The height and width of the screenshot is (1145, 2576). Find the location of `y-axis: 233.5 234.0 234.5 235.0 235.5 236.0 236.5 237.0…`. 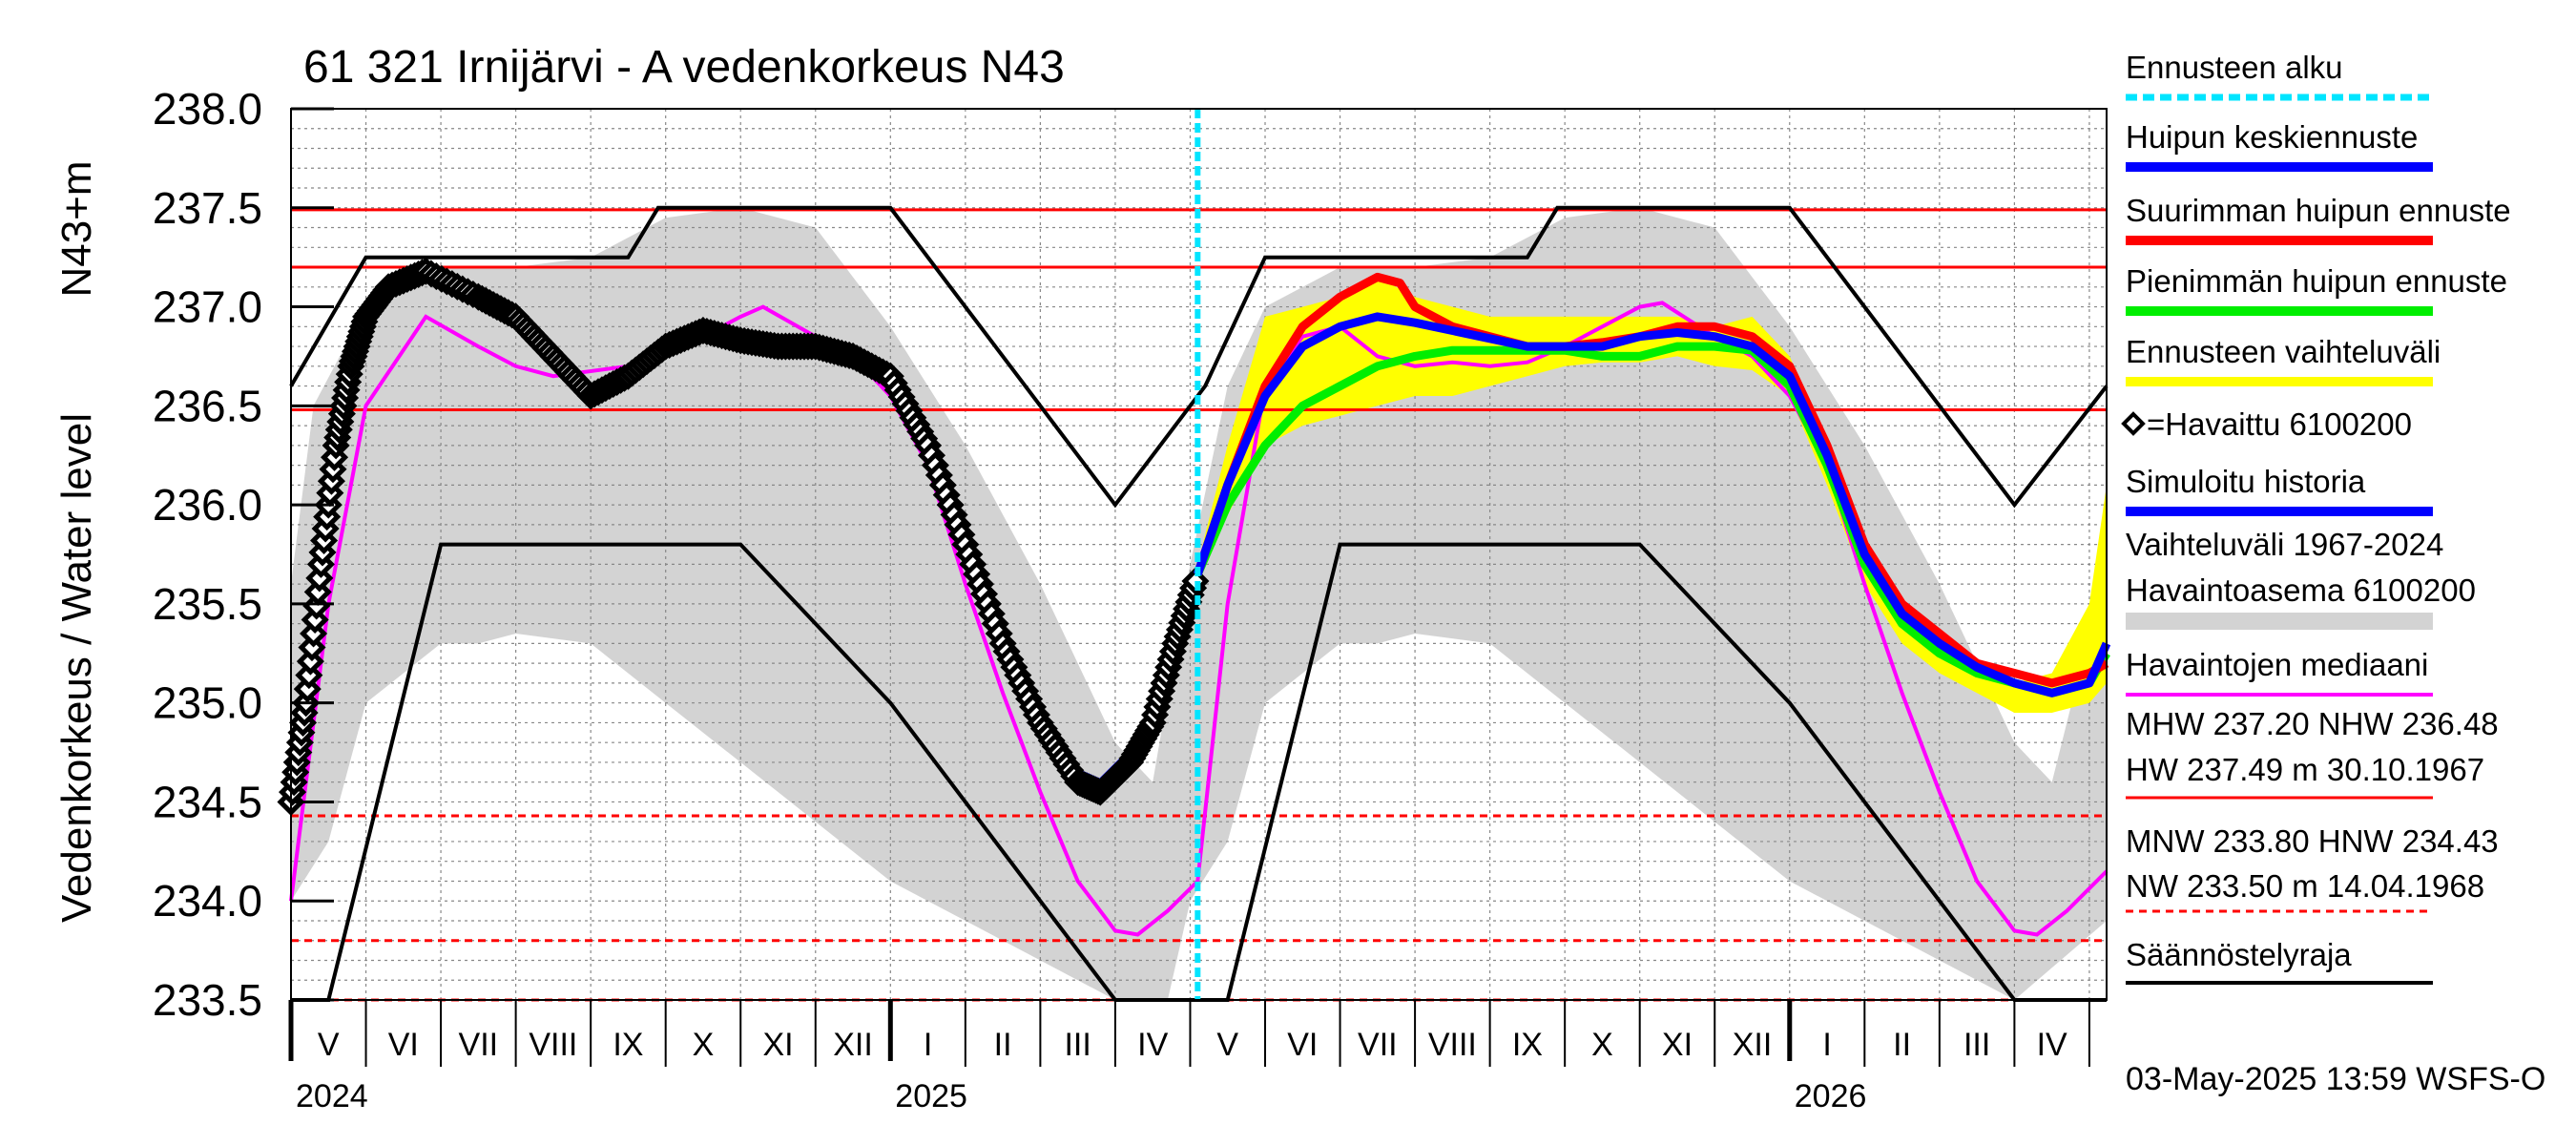

y-axis: 233.5 234.0 234.5 235.0 235.5 236.0 236.5 237.0… is located at coordinates (243, 555).